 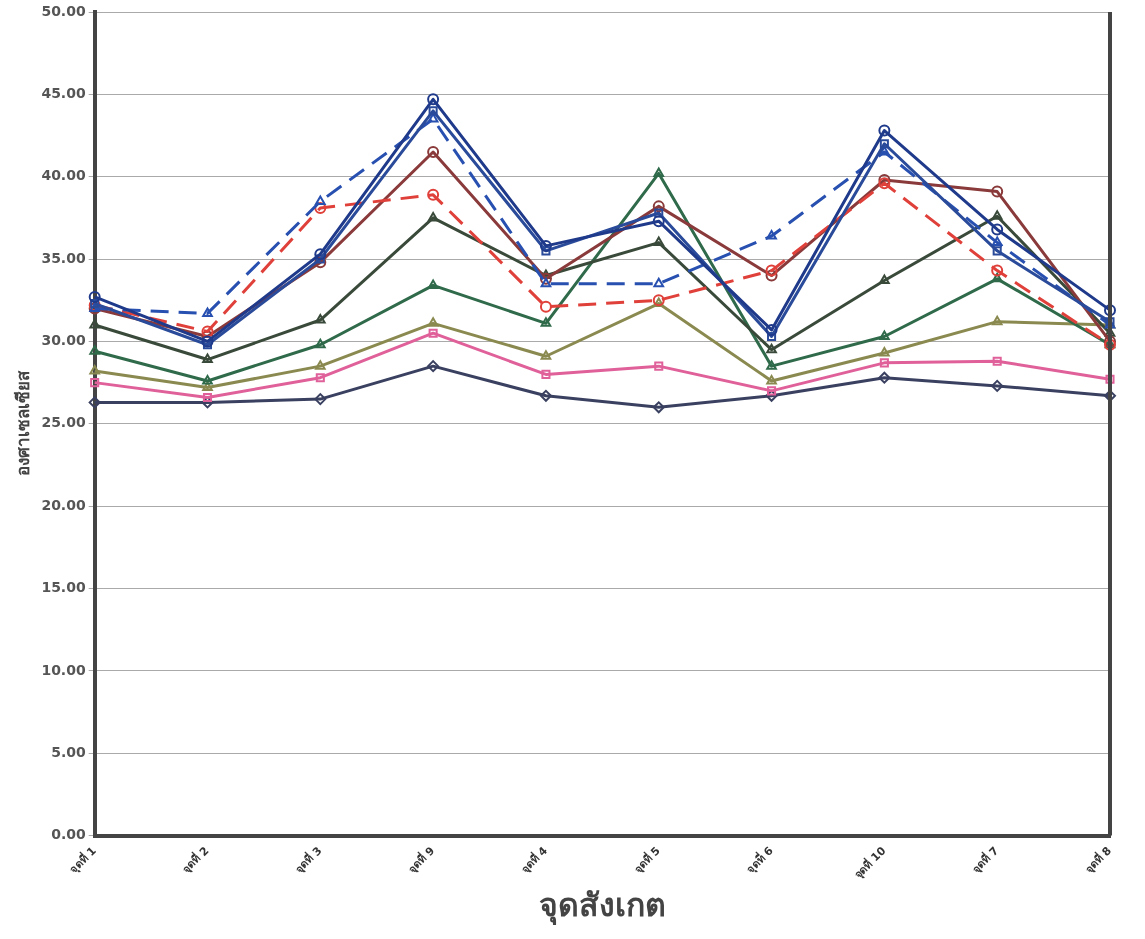 I want to click on x-axis-title: จุดสังเกต, so click(x=602, y=906).